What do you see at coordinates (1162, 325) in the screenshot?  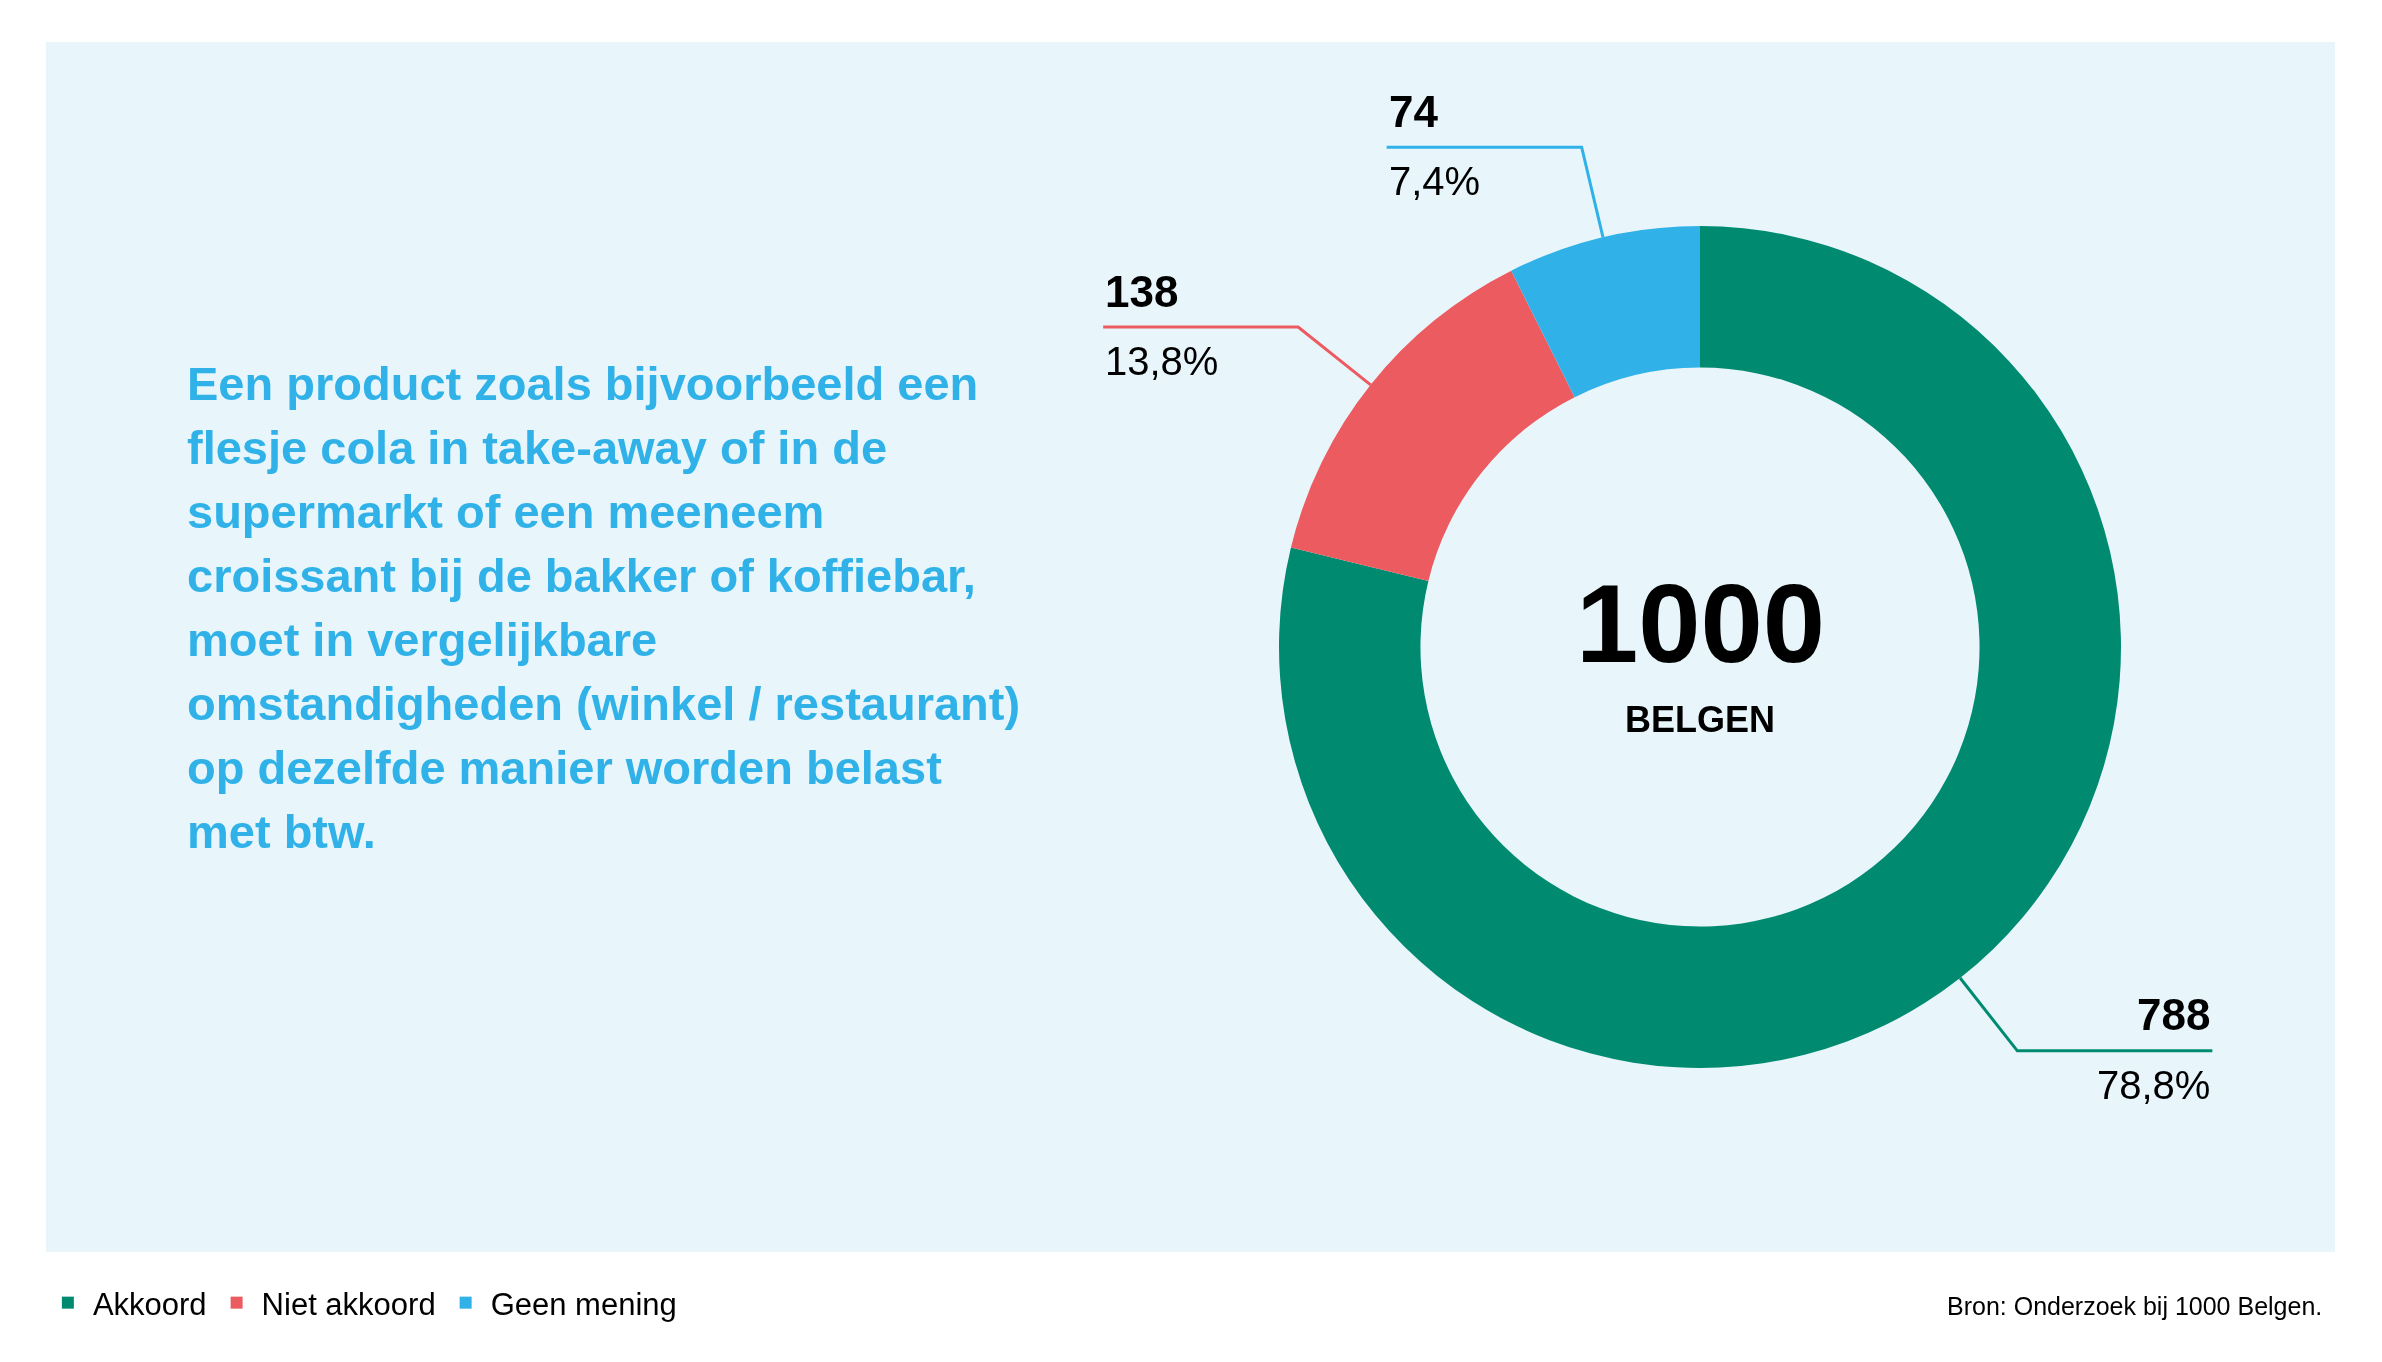 I see `data-label: 138 13,8%` at bounding box center [1162, 325].